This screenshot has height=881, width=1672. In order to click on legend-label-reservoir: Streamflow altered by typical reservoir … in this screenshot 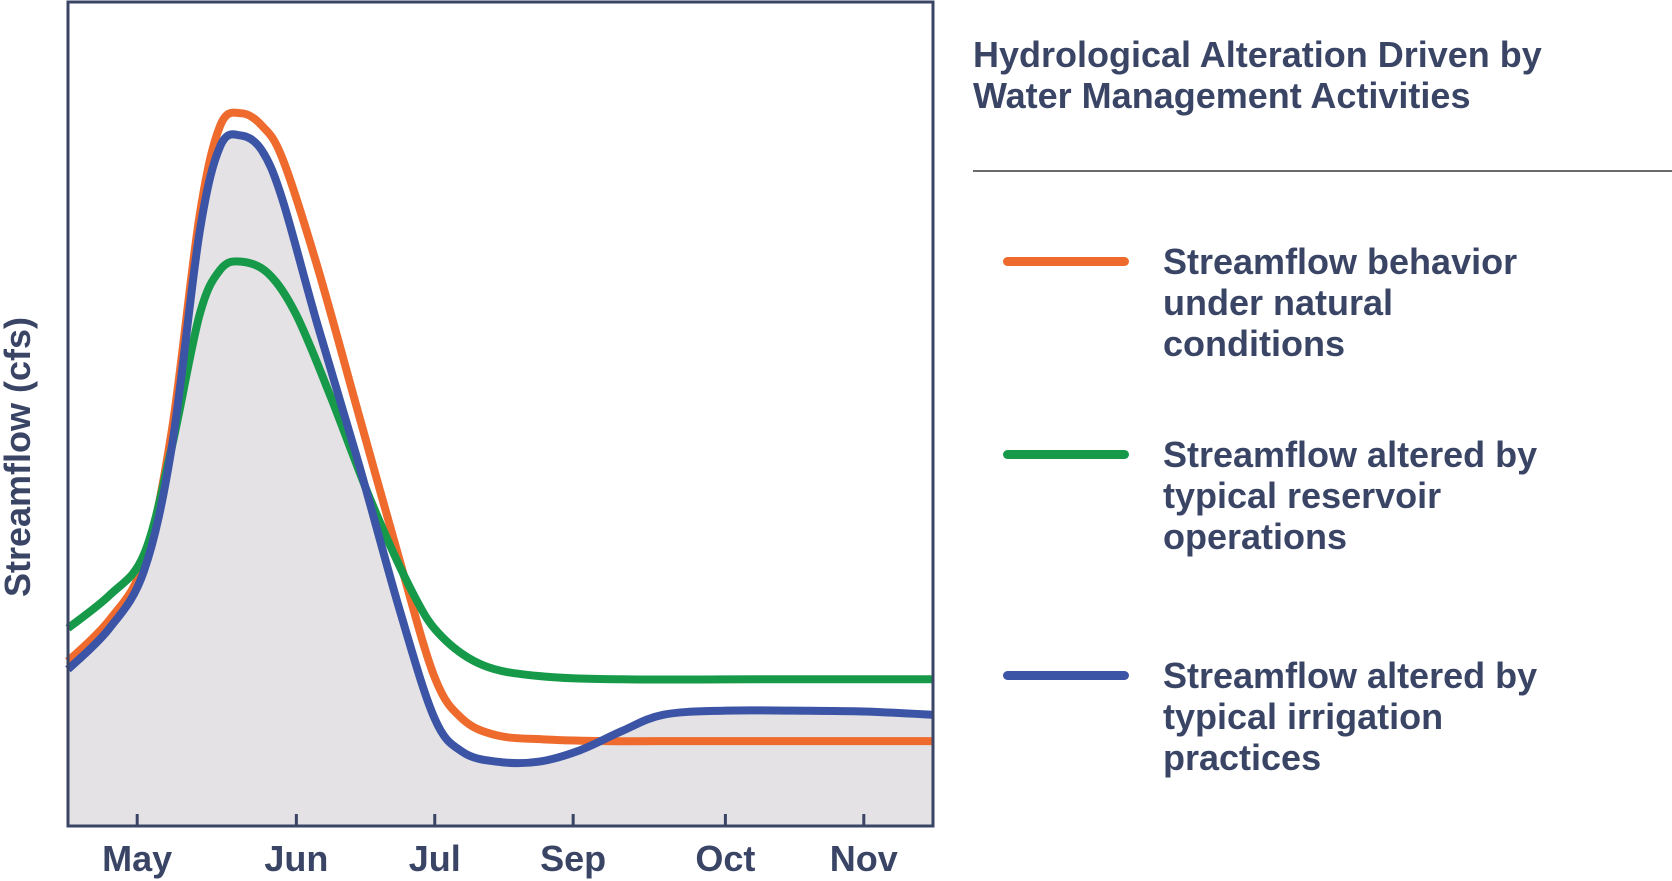, I will do `click(1413, 495)`.